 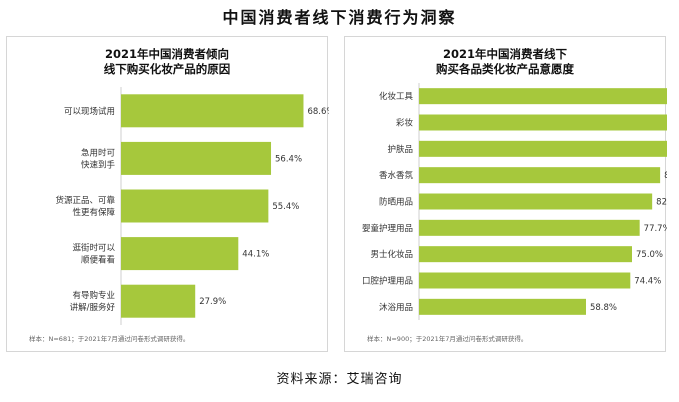 What do you see at coordinates (504, 54) in the screenshot?
I see `chart-title-line: 2021年中国消费者线下` at bounding box center [504, 54].